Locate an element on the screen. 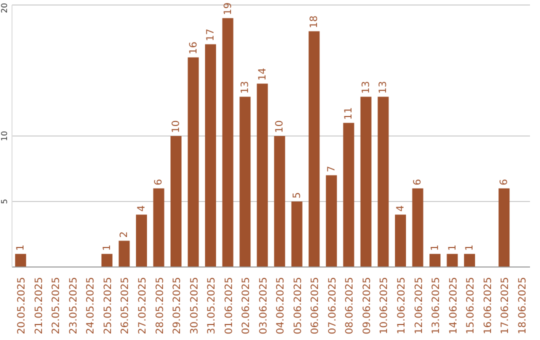 The image size is (540, 340). data-label: 16 is located at coordinates (194, 48).